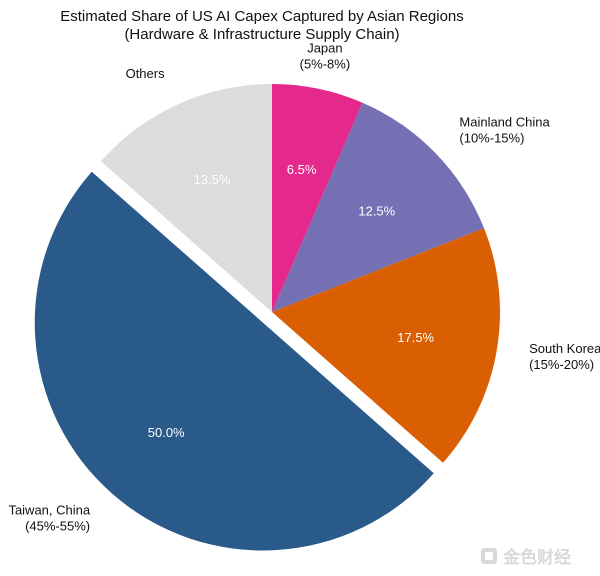 The width and height of the screenshot is (600, 576). I want to click on pie-slice-mainland-china, so click(378, 207).